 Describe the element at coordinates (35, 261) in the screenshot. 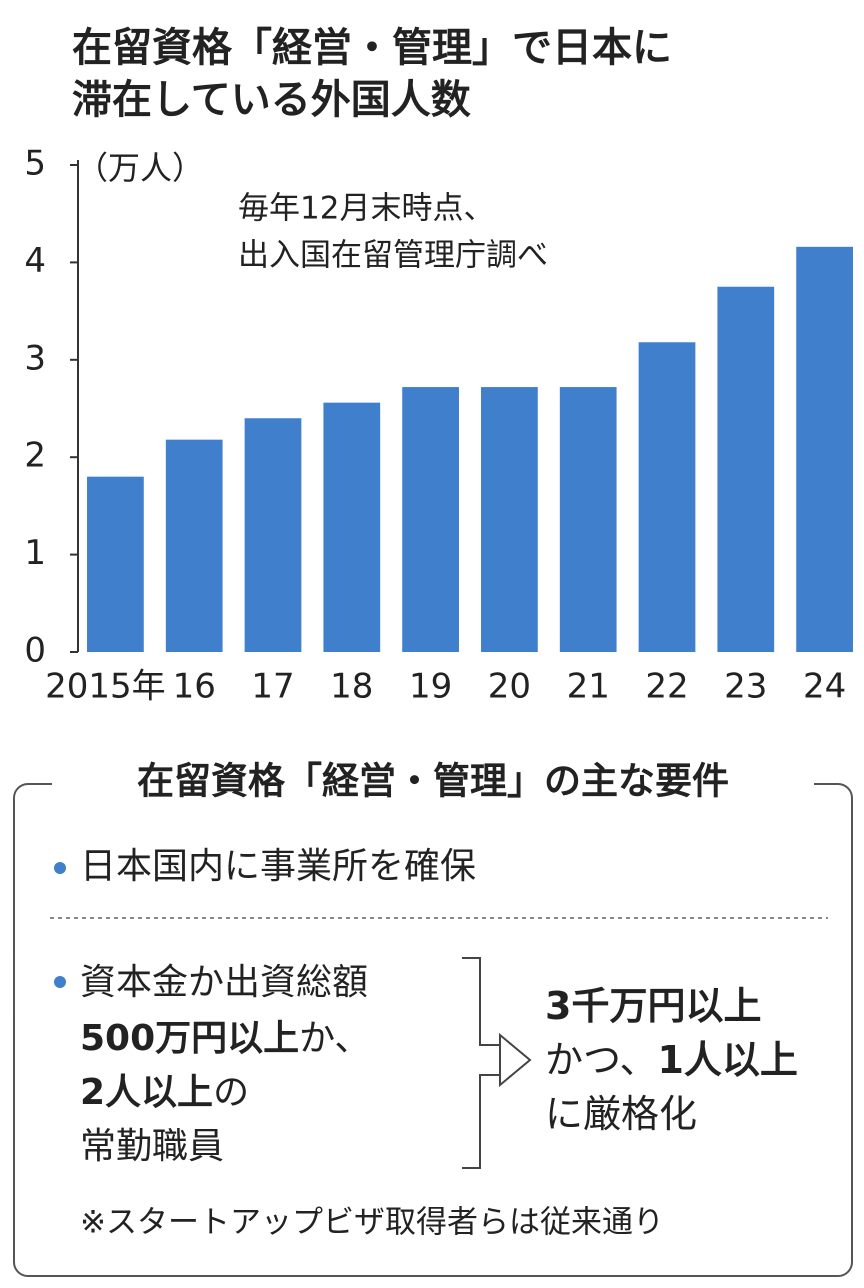

I see `y-tick-label: 4` at that location.